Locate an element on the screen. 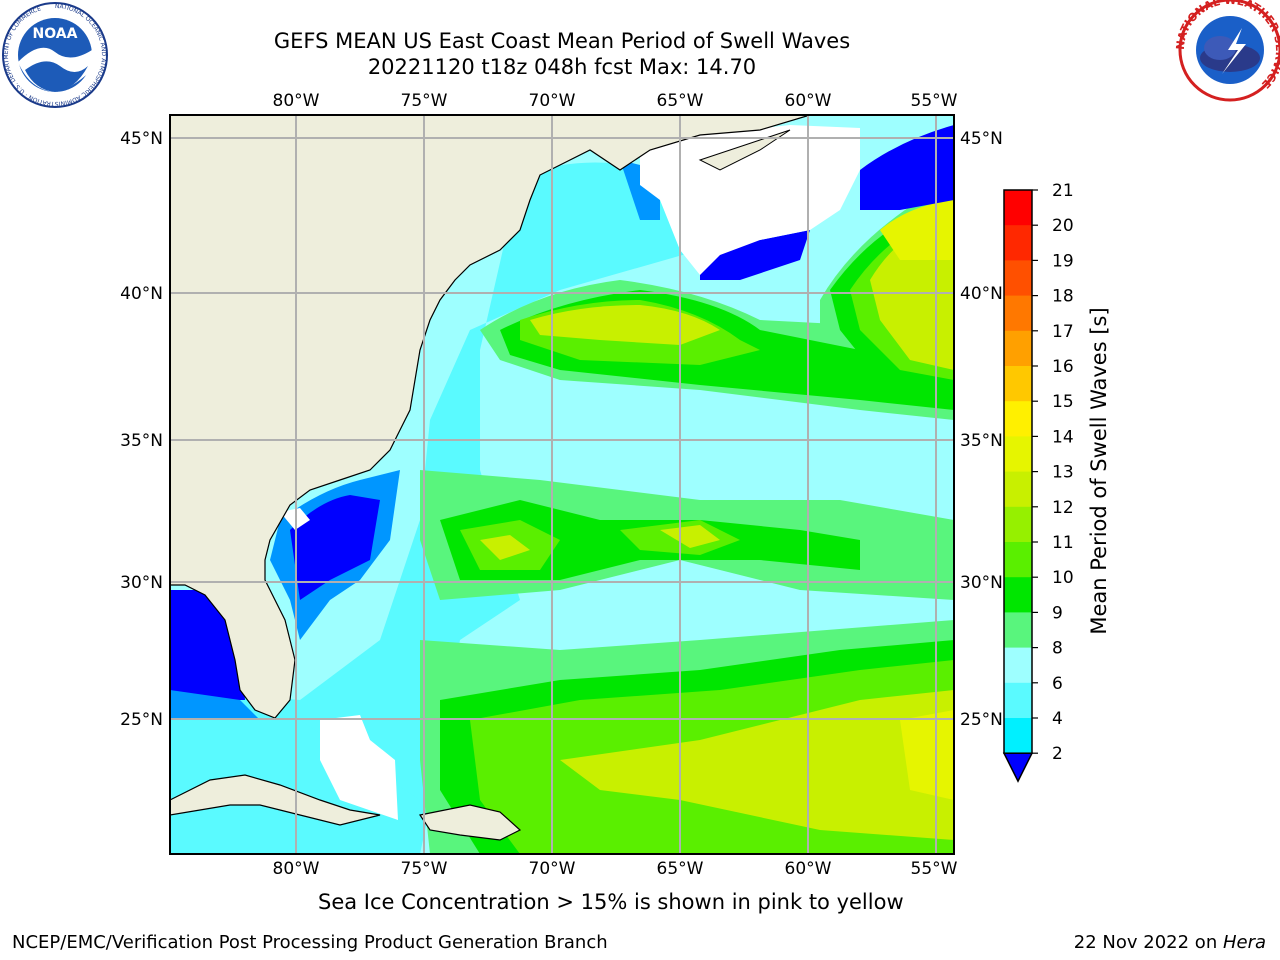  colorbar-tick-label: 2 is located at coordinates (1057, 754).